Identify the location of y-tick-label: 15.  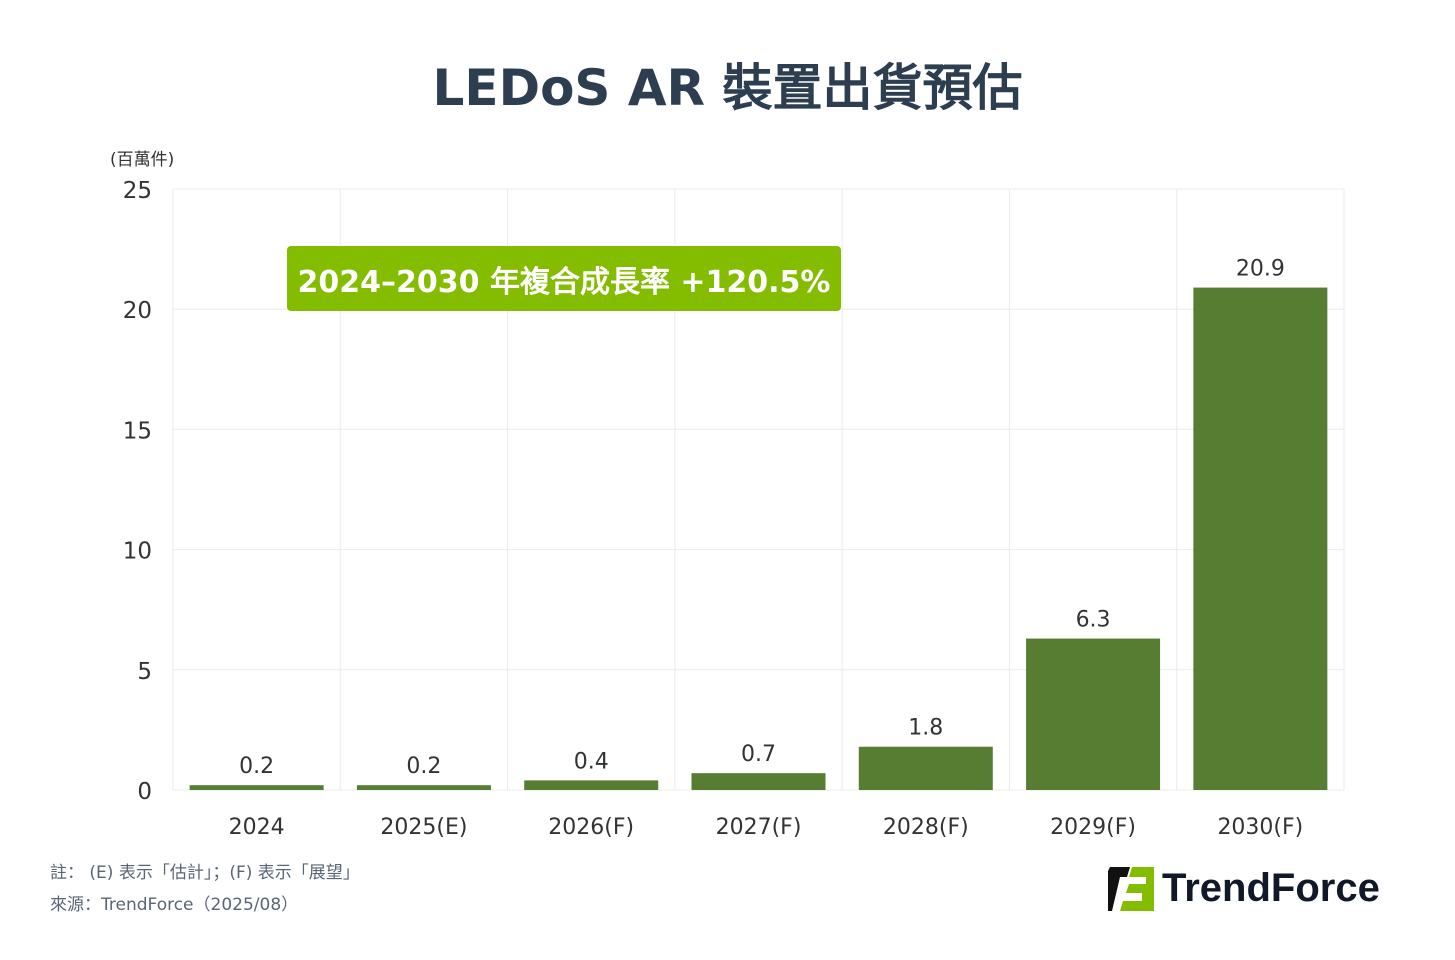
(137, 431).